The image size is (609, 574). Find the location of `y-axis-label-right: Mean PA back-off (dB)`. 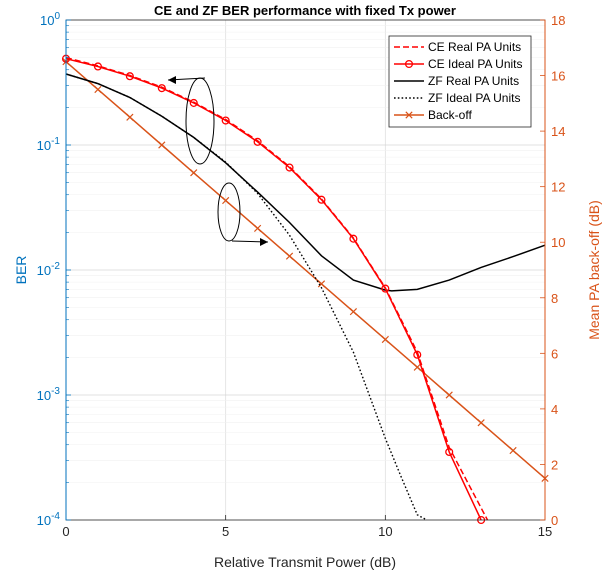

y-axis-label-right: Mean PA back-off (dB) is located at coordinates (594, 270).